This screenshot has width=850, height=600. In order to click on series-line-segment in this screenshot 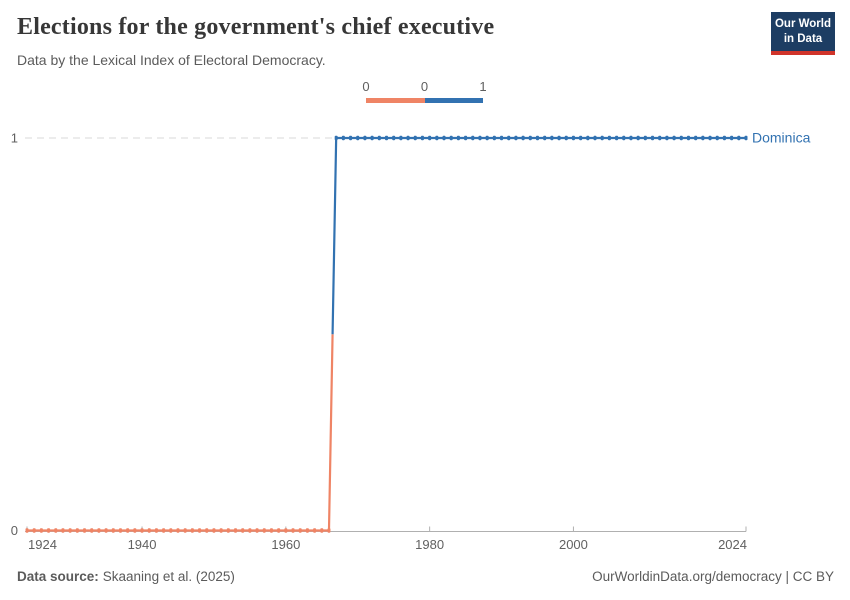, I will do `click(180, 433)`.